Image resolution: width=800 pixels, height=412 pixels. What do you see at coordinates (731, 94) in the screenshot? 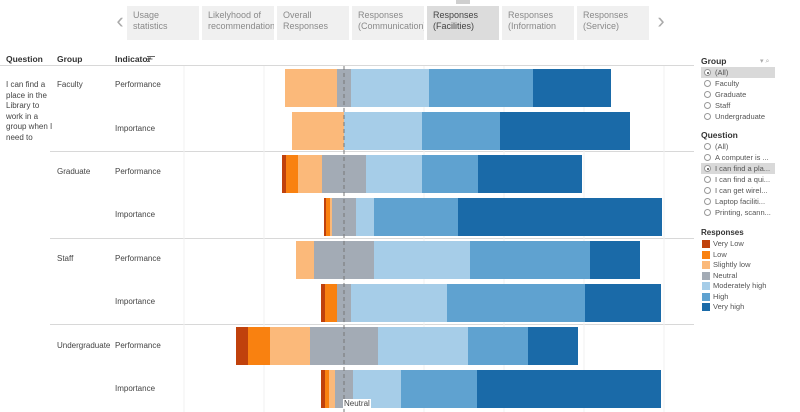
I see `group-filter-option-label: Graduate` at bounding box center [731, 94].